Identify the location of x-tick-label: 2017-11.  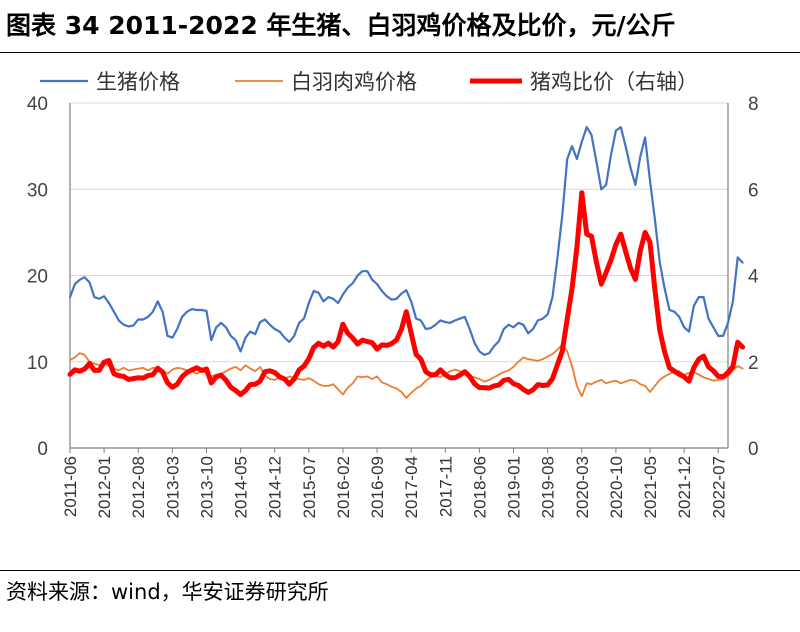
(445, 486).